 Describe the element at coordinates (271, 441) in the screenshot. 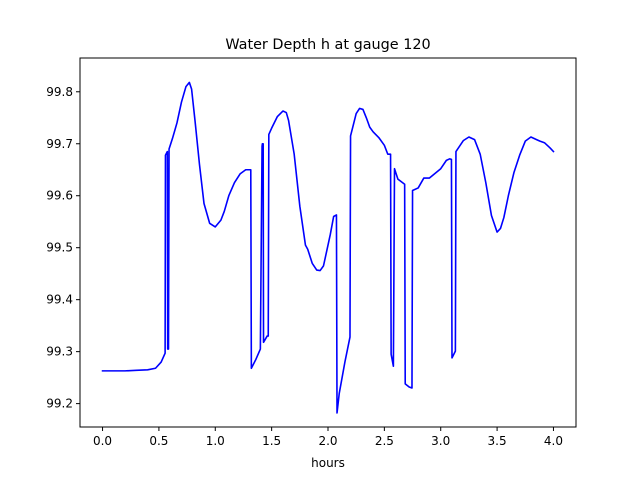

I see `x-tick-label: 1.5` at that location.